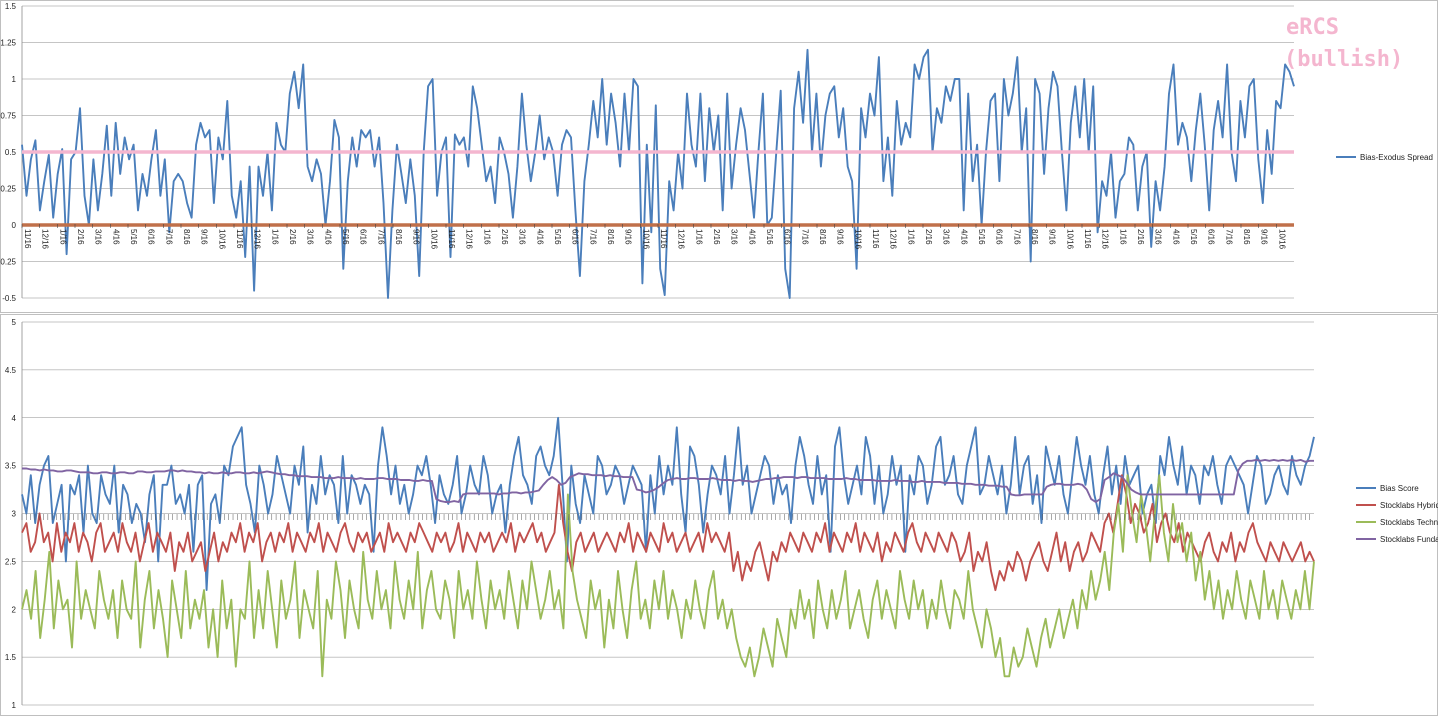 The width and height of the screenshot is (1438, 716). Describe the element at coordinates (1409, 505) in the screenshot. I see `legend-label: Stocklabs Hybrid Score` at that location.